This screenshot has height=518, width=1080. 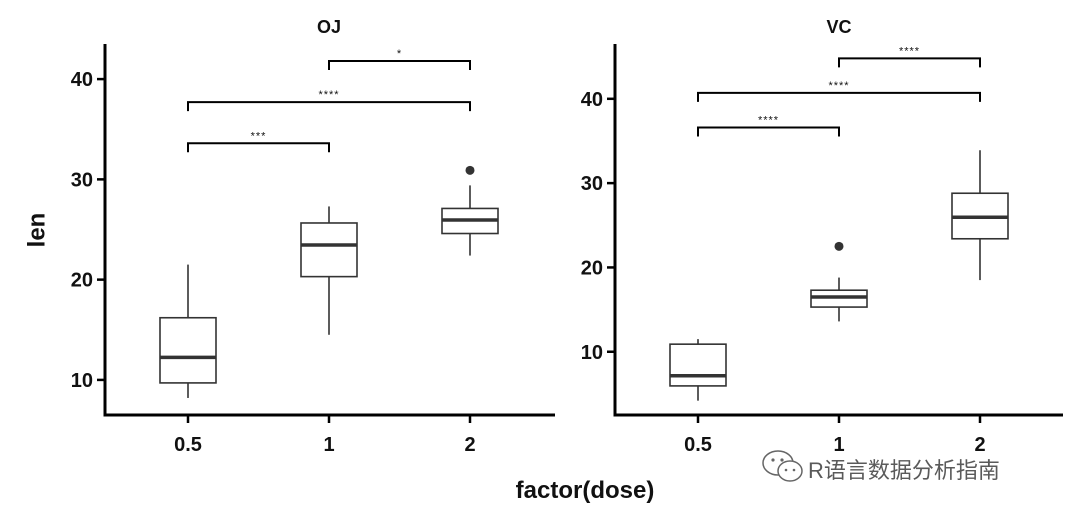 I want to click on oj-comparison-1-2: *, so click(x=399, y=59).